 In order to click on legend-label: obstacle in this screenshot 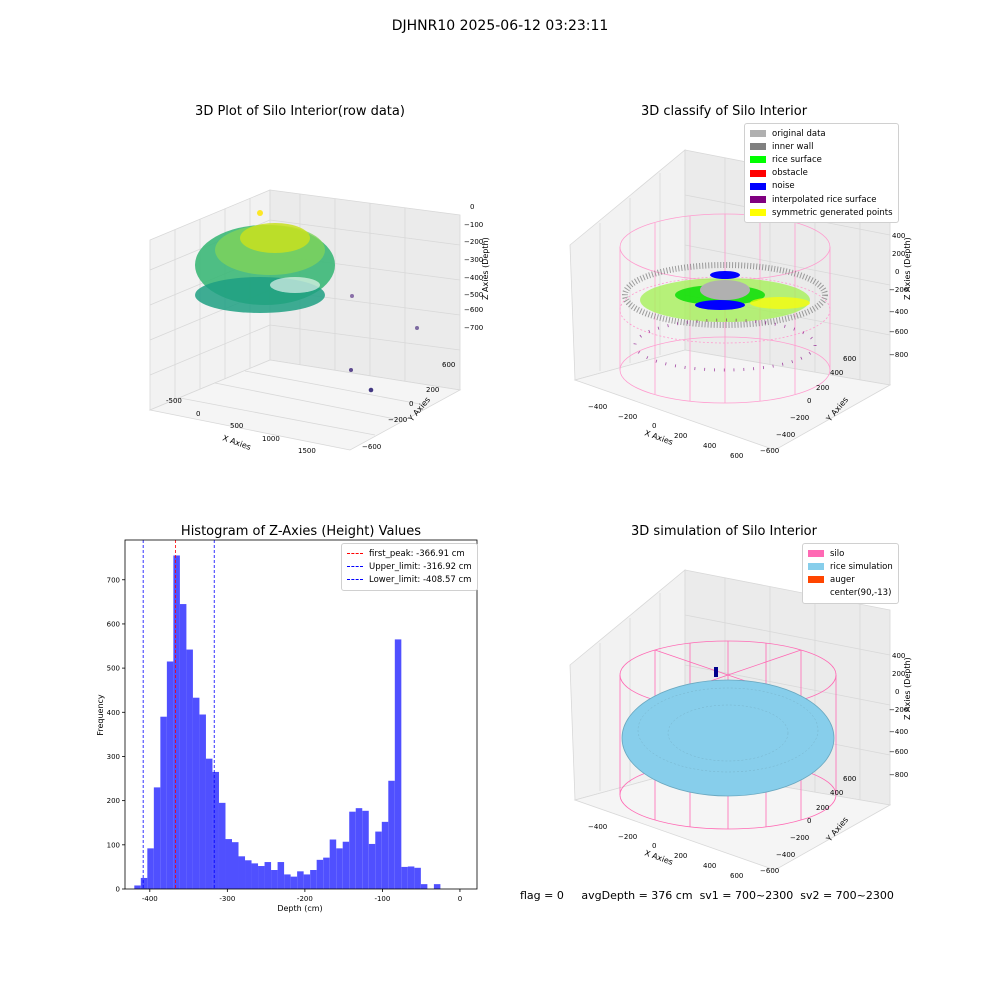, I will do `click(790, 173)`.